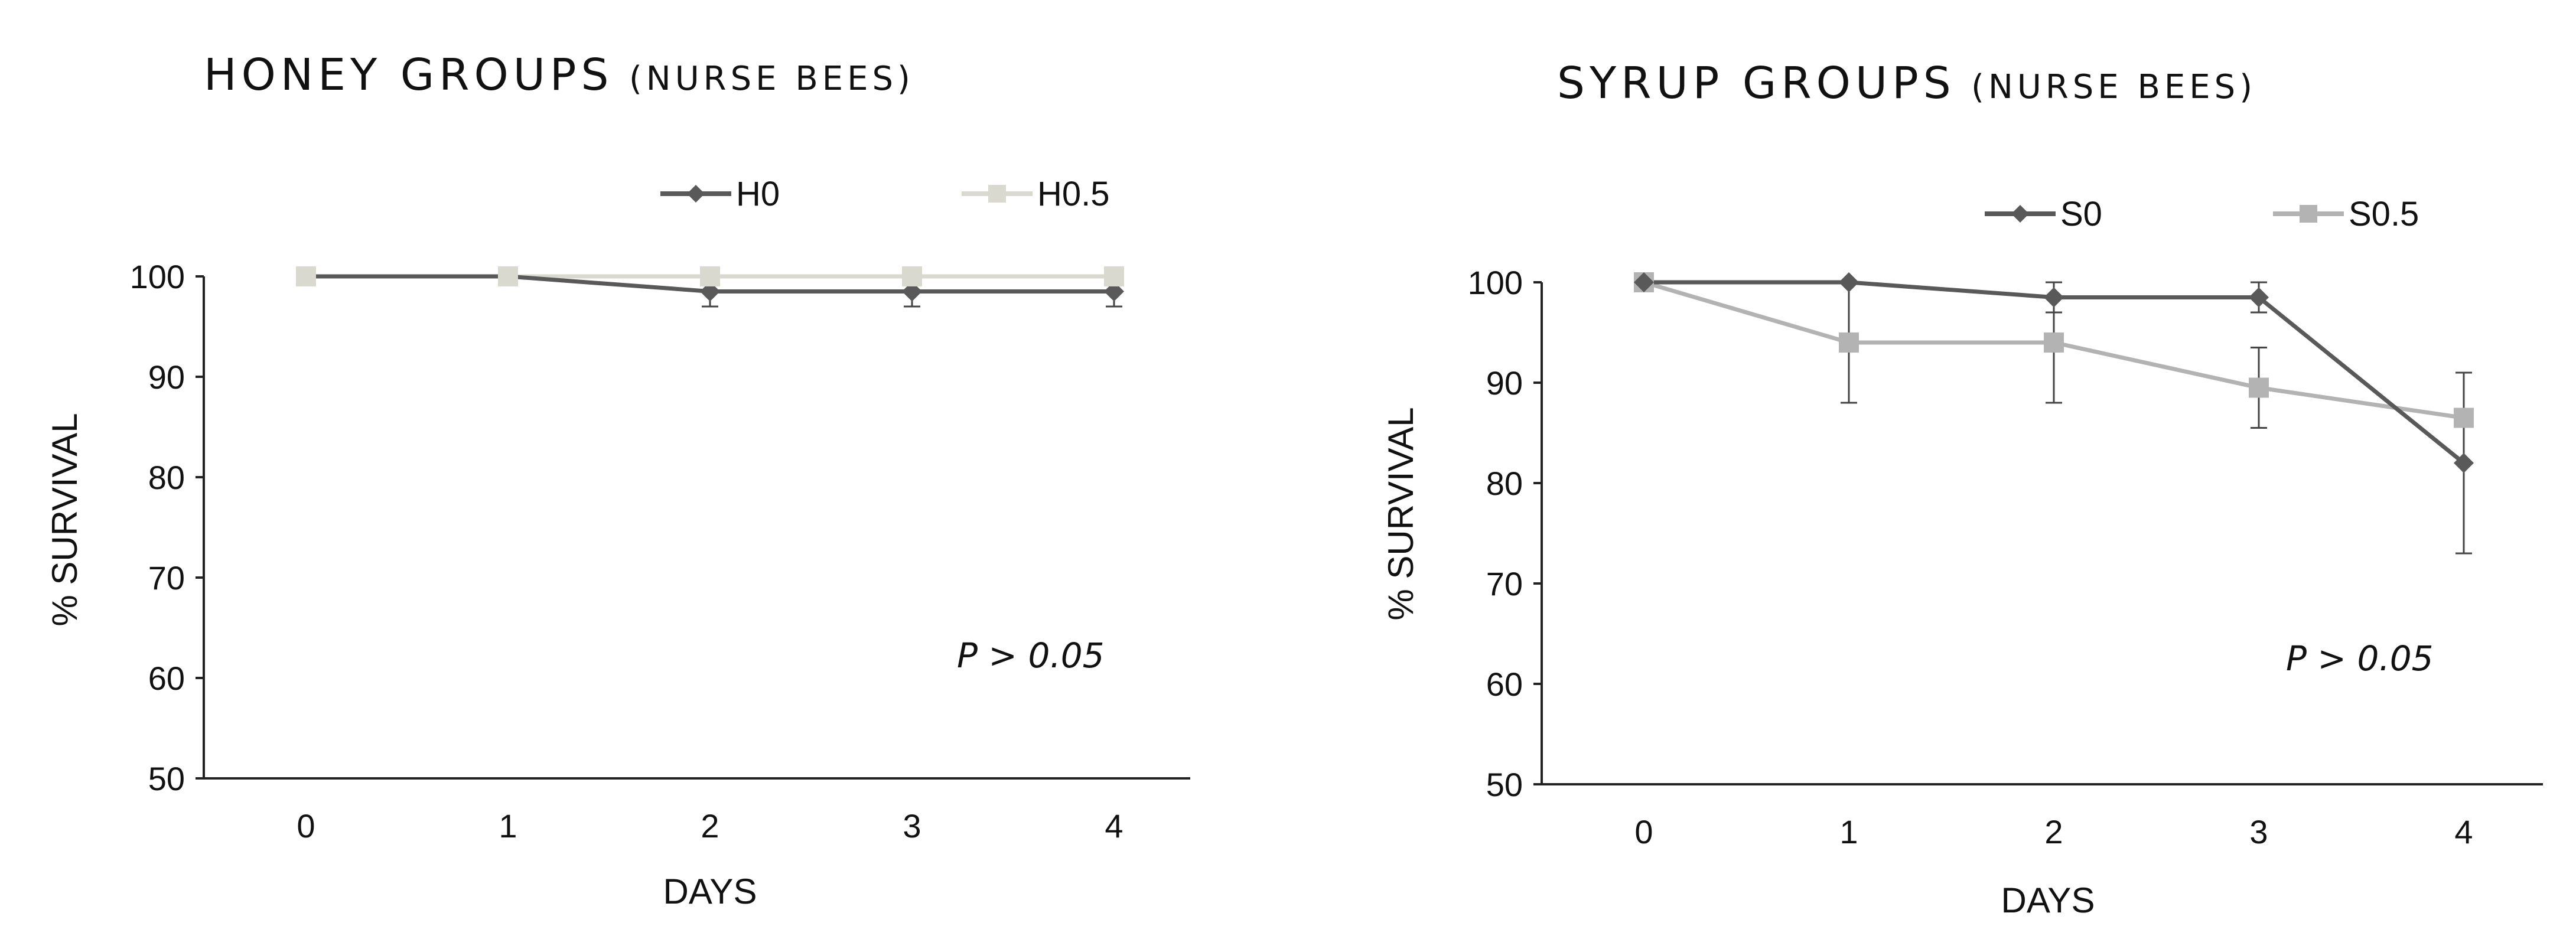 Image resolution: width=2576 pixels, height=939 pixels. I want to click on honey-significance-annotation: P > 0.05, so click(1031, 655).